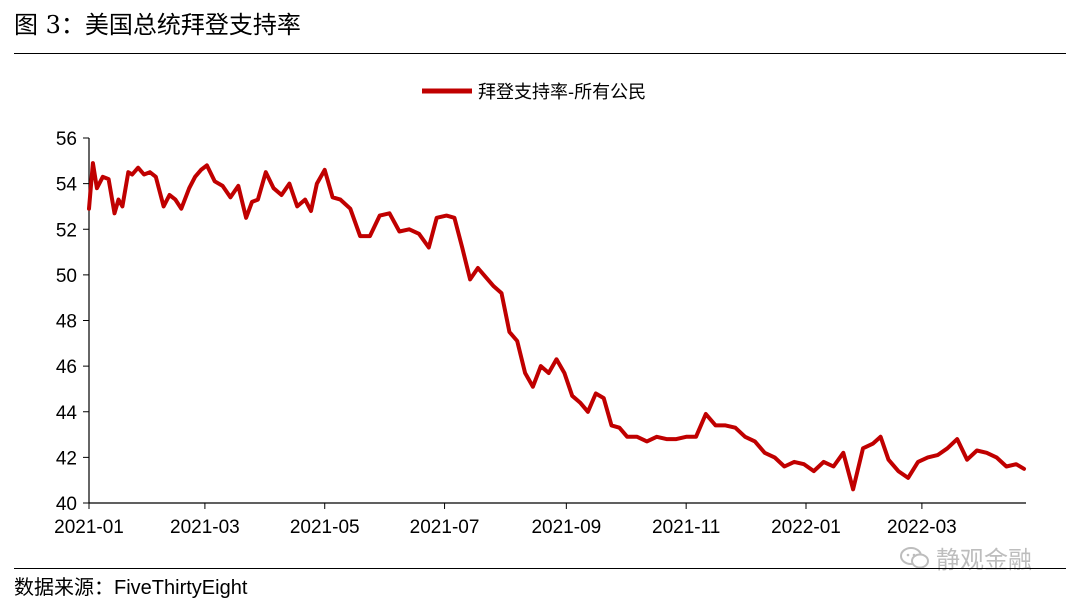 The image size is (1080, 608). Describe the element at coordinates (67, 185) in the screenshot. I see `y-tick-label: 54` at that location.